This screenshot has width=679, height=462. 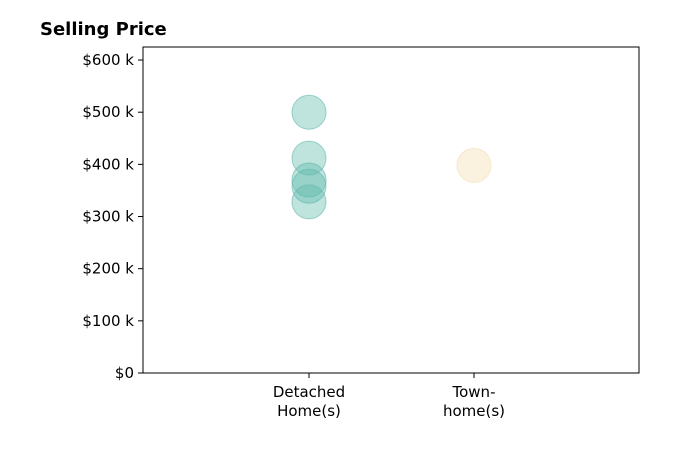 What do you see at coordinates (108, 321) in the screenshot?
I see `y-tick-label: $100 k` at bounding box center [108, 321].